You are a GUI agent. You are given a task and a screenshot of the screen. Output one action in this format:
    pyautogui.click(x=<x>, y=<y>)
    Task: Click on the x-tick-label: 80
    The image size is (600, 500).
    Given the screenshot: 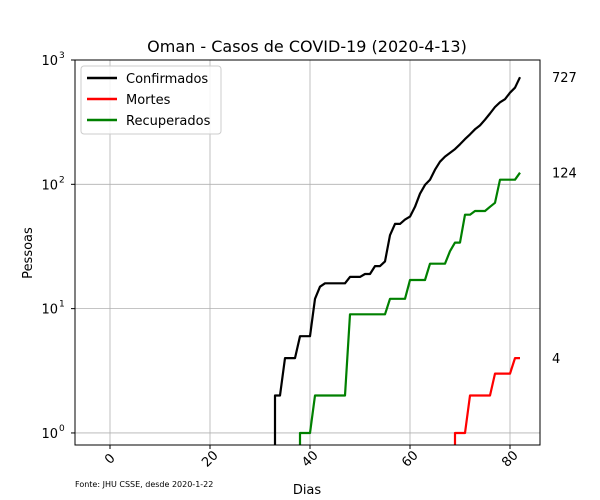 What is the action you would take?
    pyautogui.click(x=510, y=459)
    